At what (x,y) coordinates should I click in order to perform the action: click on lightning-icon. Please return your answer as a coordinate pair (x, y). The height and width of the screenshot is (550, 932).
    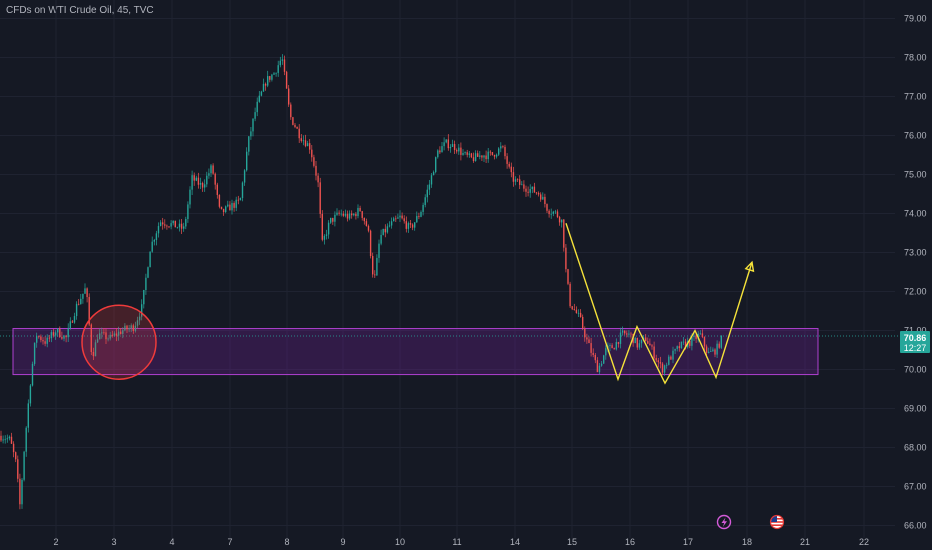
    Looking at the image, I should click on (724, 522).